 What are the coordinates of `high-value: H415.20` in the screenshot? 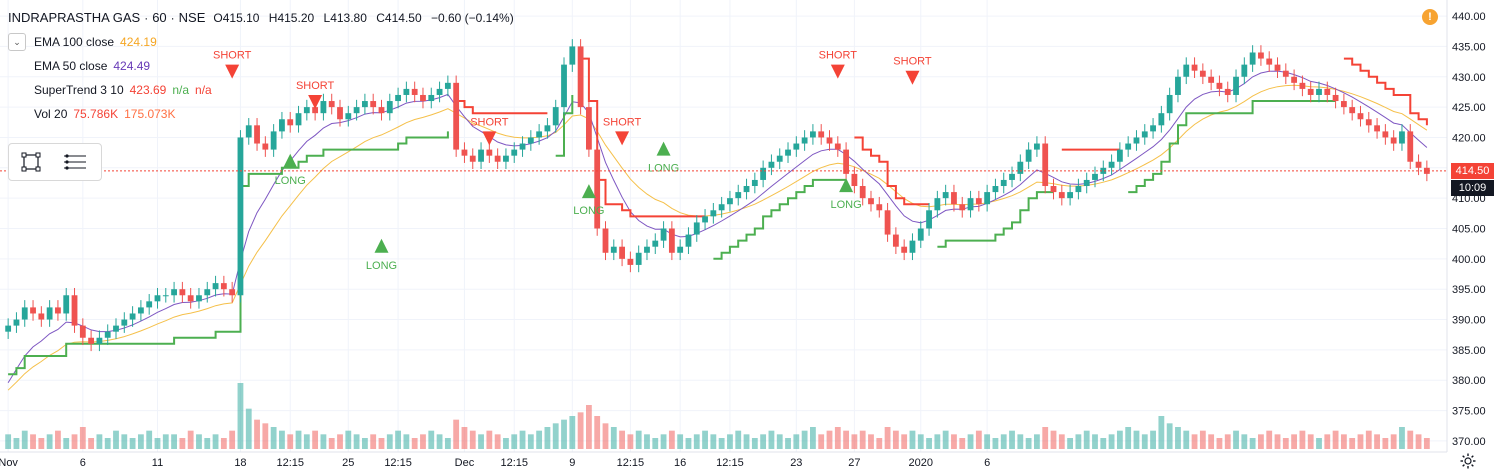 It's located at (291, 18).